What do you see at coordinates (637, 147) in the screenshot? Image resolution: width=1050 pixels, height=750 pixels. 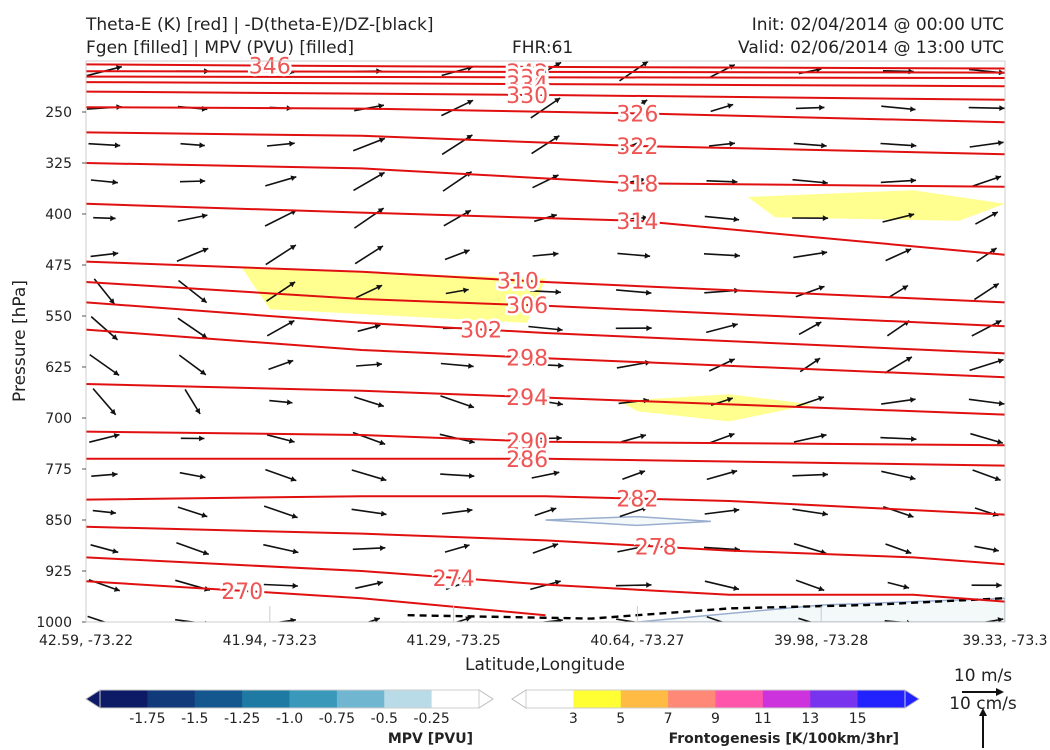 I see `theta-e-contour-label: 322` at bounding box center [637, 147].